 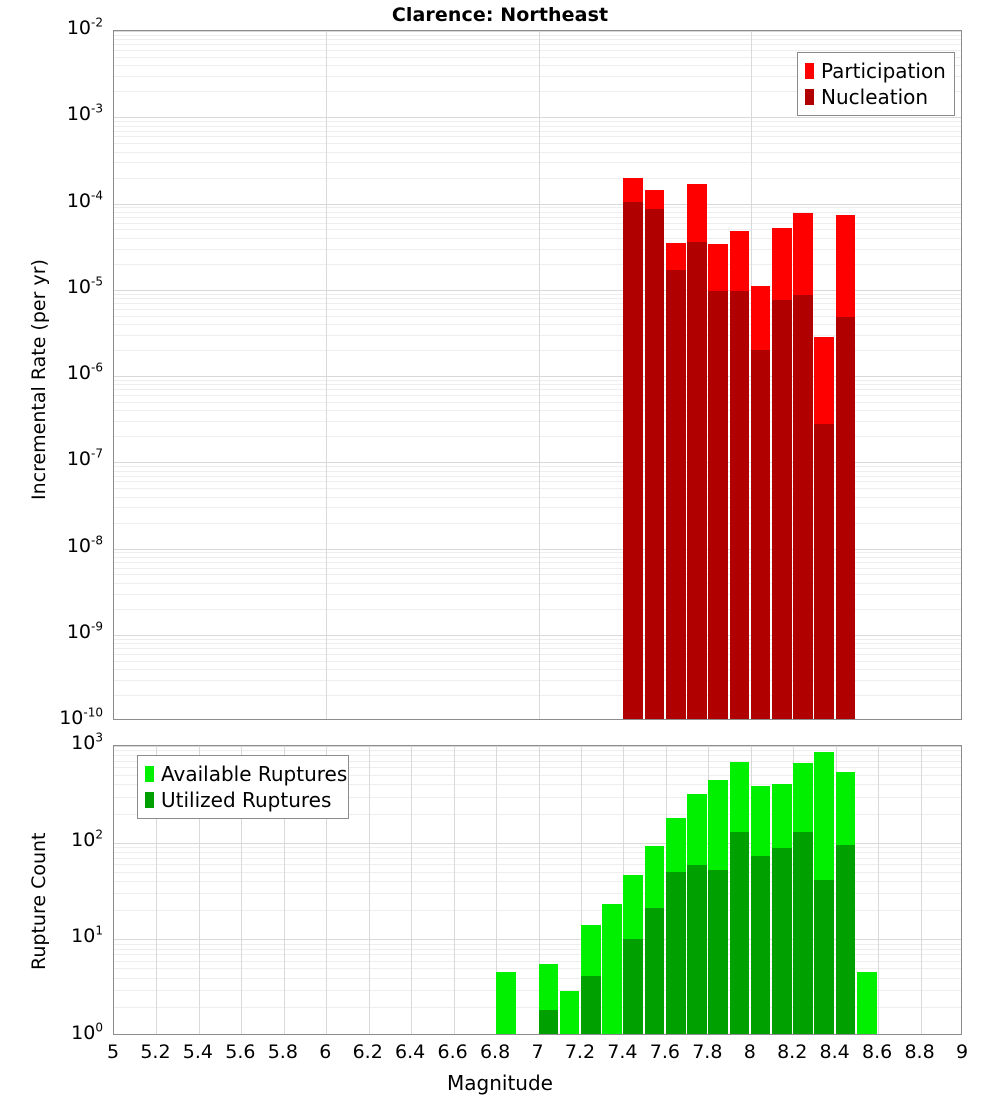 What do you see at coordinates (834, 1052) in the screenshot?
I see `x-tick-label: 8.4` at bounding box center [834, 1052].